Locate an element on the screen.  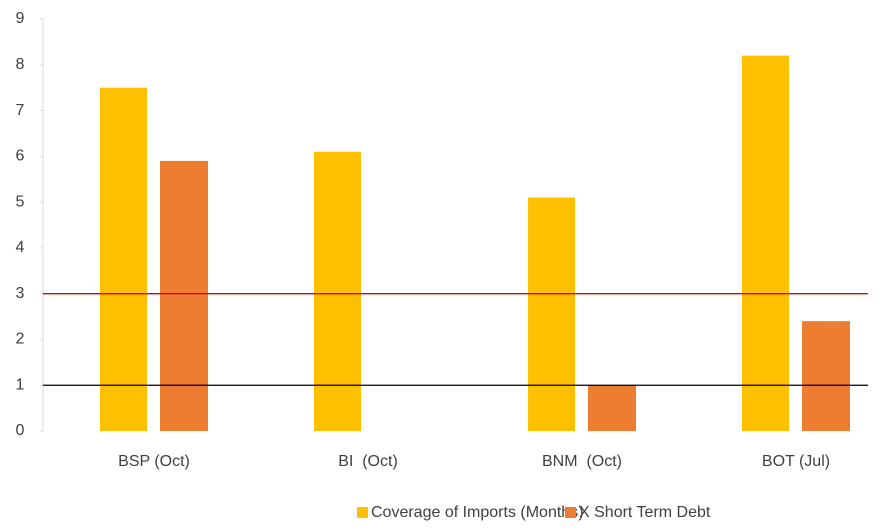
y-tick-label: 1 is located at coordinates (20, 384).